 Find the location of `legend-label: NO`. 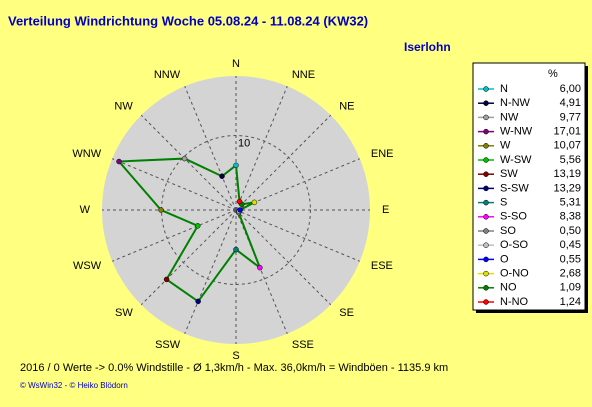

legend-label: NO is located at coordinates (508, 288).